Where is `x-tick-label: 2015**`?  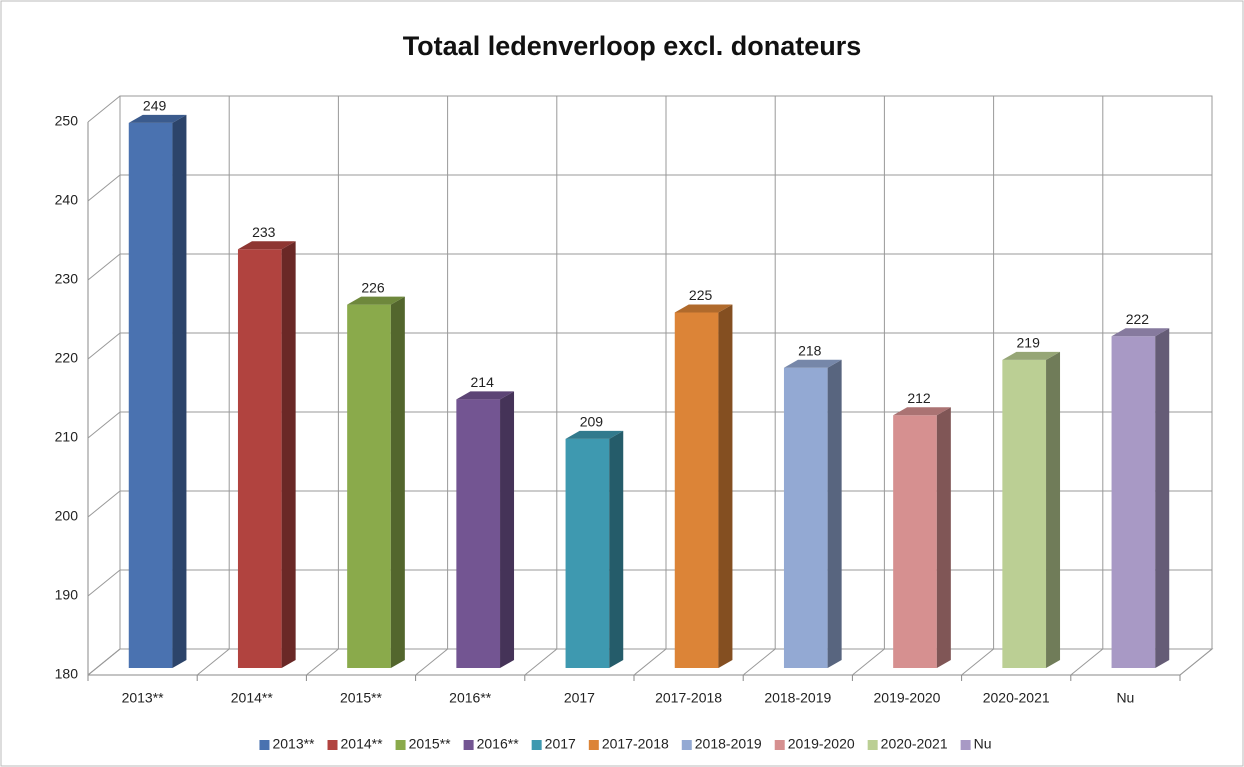
x-tick-label: 2015** is located at coordinates (361, 698).